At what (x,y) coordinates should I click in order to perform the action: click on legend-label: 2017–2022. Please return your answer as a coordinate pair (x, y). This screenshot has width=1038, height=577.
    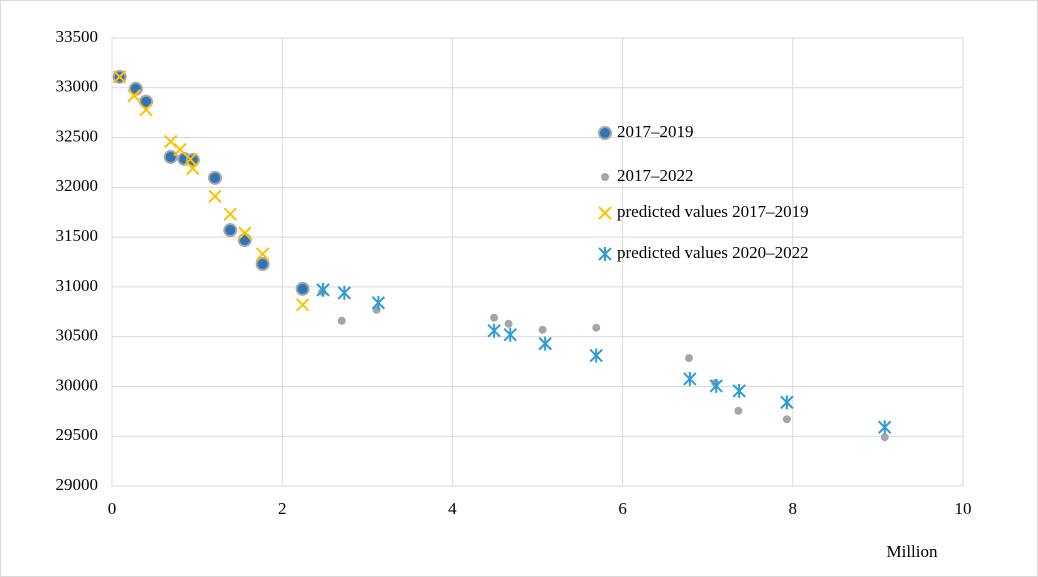
    Looking at the image, I should click on (655, 175).